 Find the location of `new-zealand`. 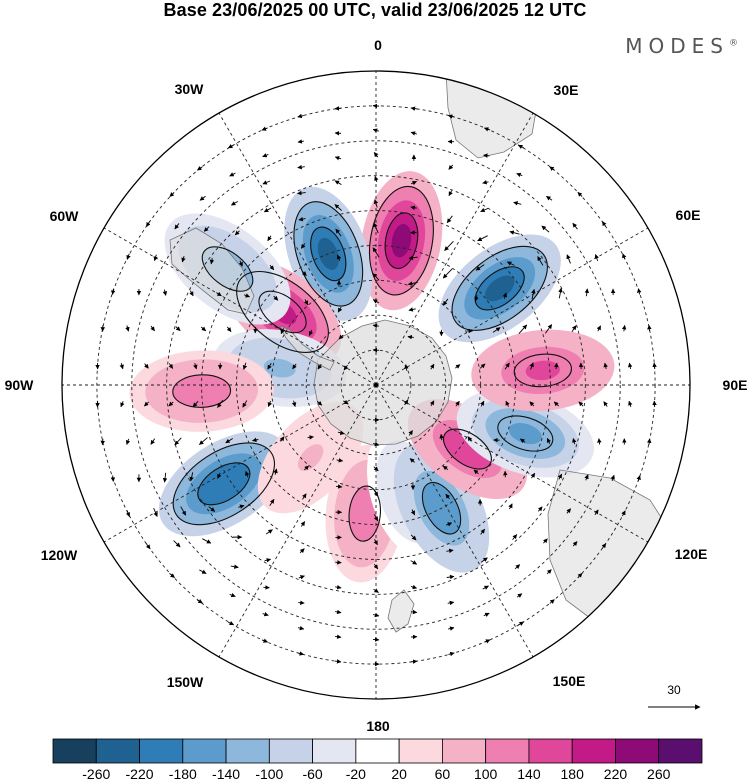

new-zealand is located at coordinates (401, 611).